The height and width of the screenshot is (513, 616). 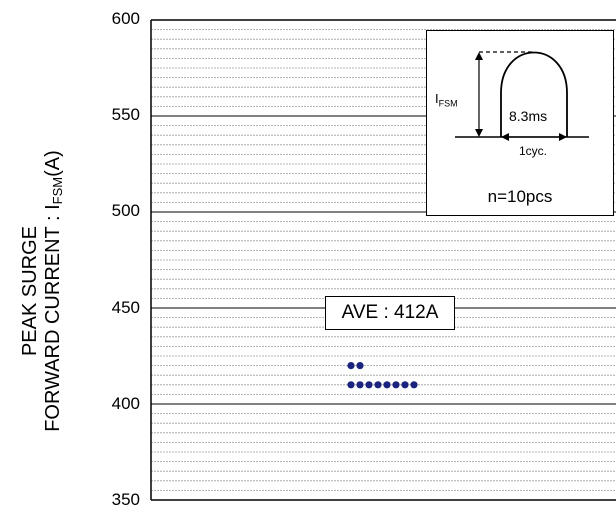 I want to click on ifsm-arrow-top, so click(x=479, y=56).